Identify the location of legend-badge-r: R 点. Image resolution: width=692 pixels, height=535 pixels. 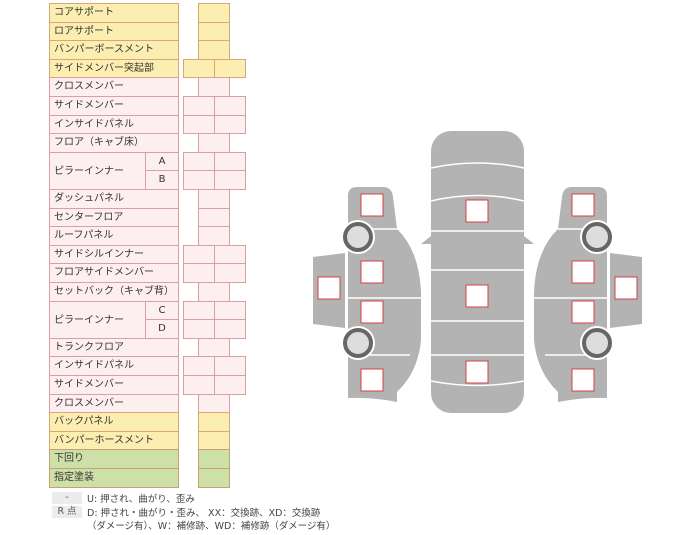
(67, 512).